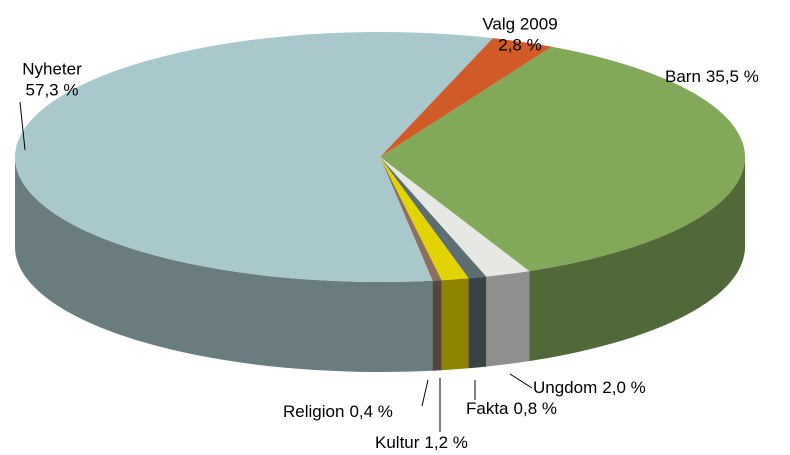 The height and width of the screenshot is (455, 790). What do you see at coordinates (565, 387) in the screenshot?
I see `category-label: Ungdom` at bounding box center [565, 387].